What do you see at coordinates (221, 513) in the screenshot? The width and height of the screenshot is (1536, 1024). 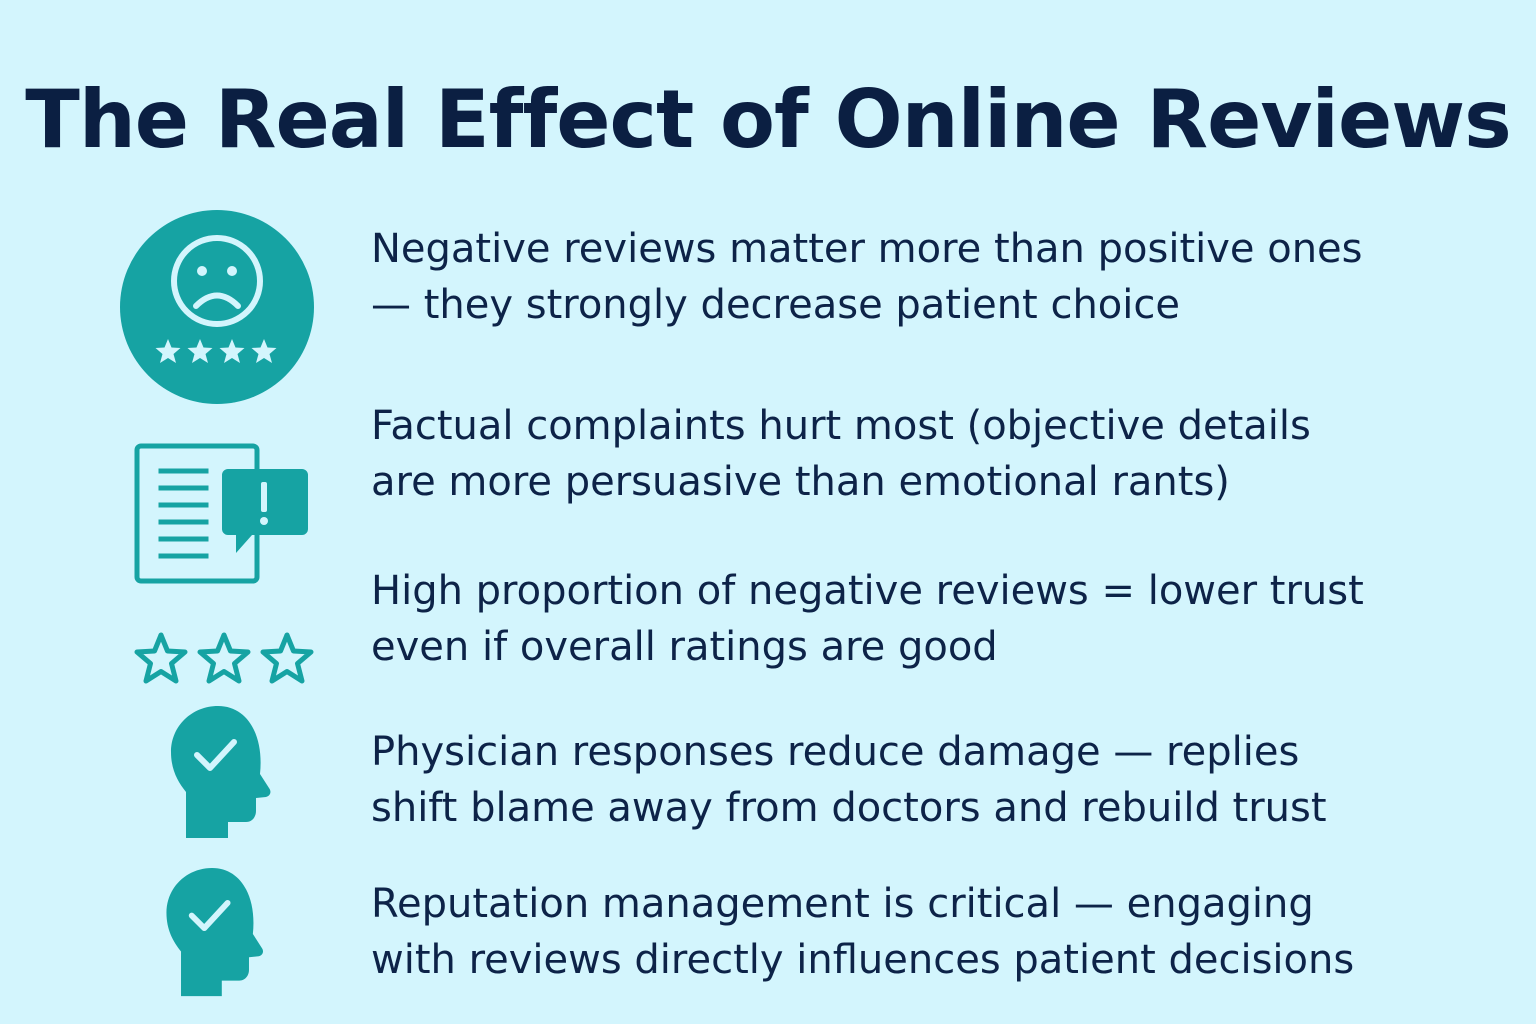 I see `document-alert-icon` at bounding box center [221, 513].